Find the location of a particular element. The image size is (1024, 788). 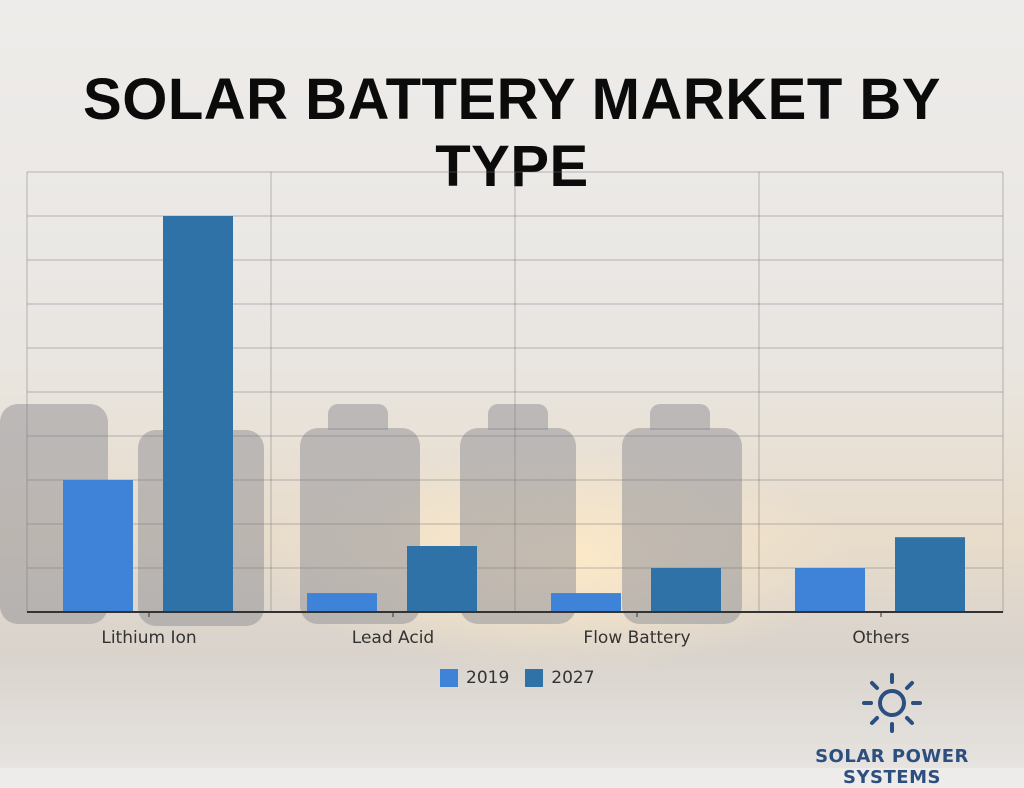

bar-2027-others is located at coordinates (930, 574).